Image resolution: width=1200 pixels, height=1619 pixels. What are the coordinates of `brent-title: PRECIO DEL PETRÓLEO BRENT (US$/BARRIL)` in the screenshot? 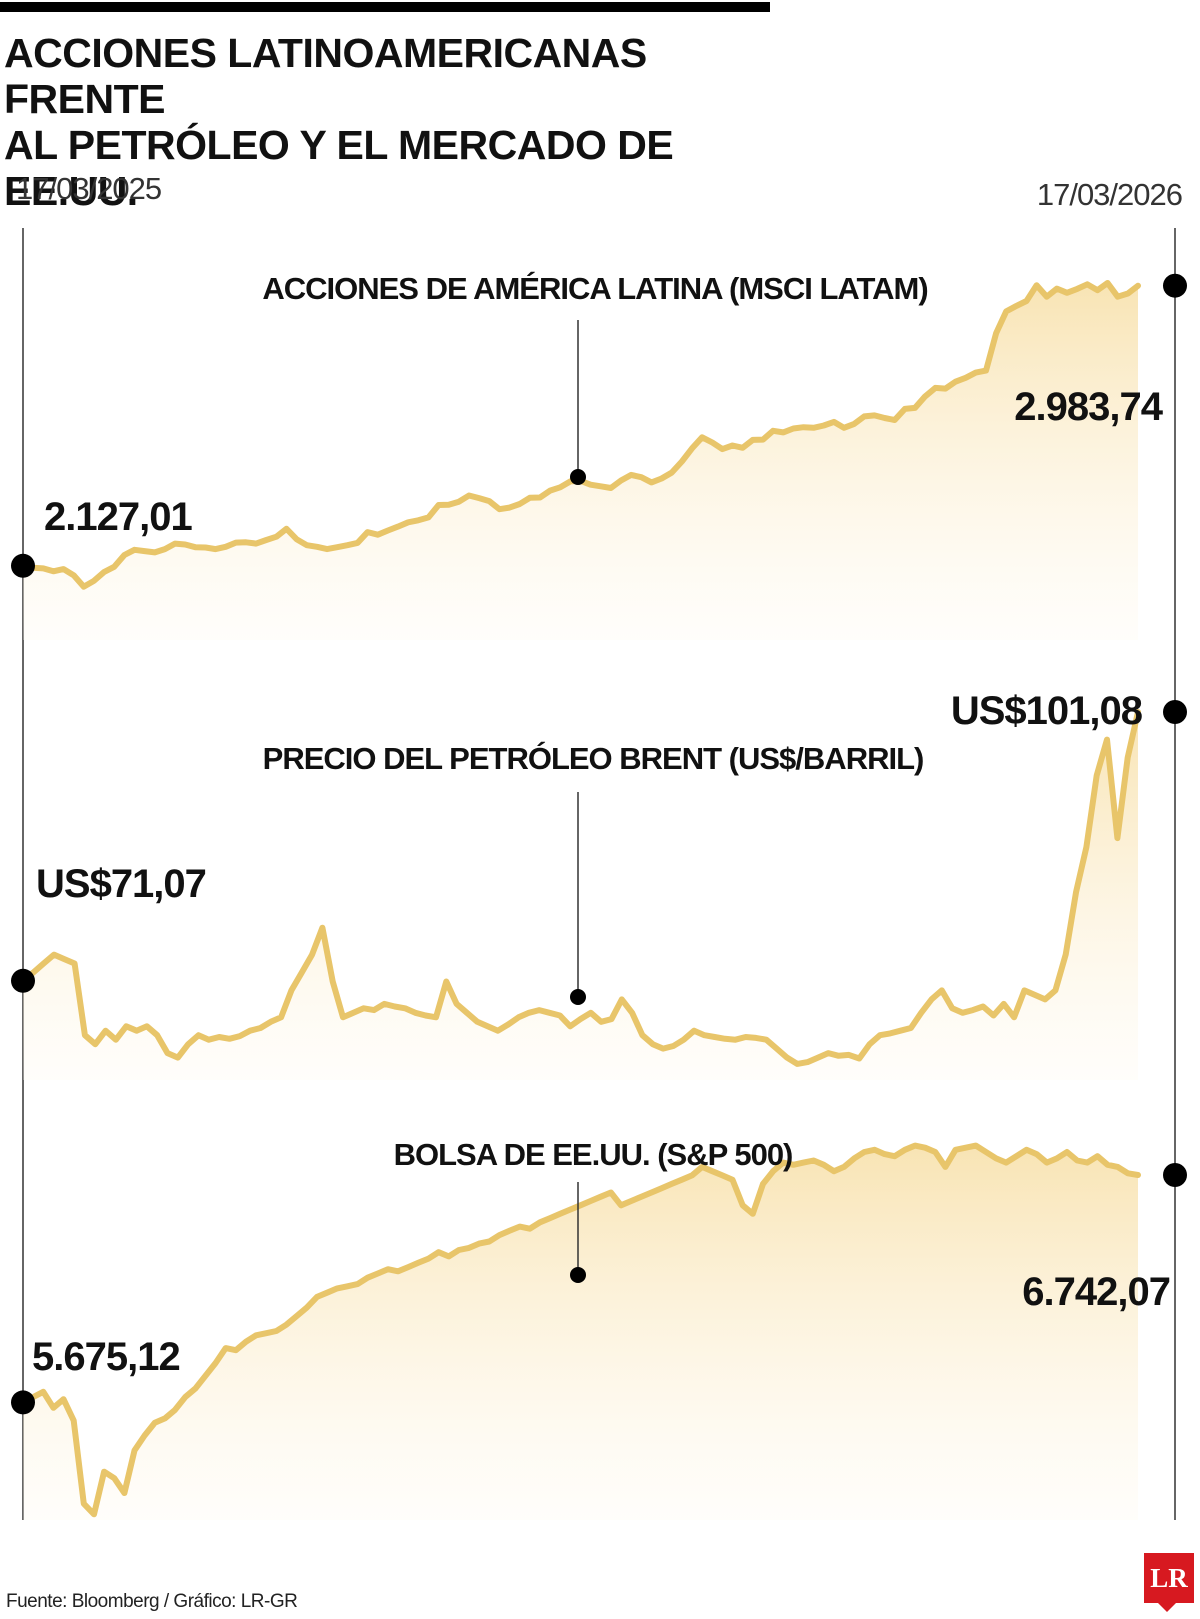 It's located at (593, 758).